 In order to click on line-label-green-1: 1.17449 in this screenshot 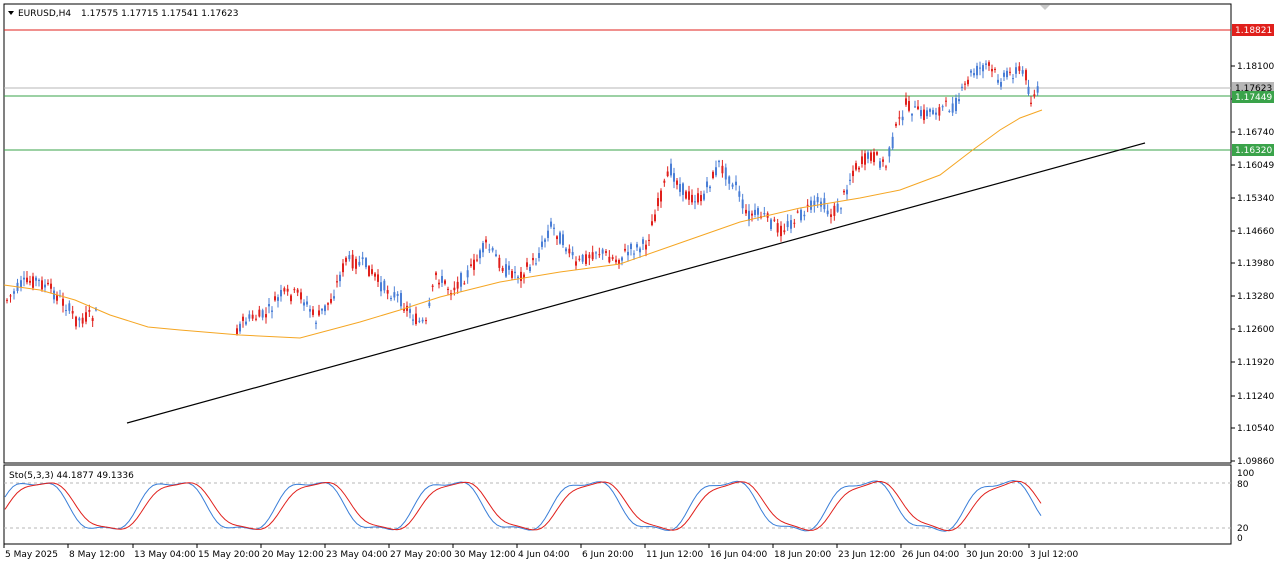, I will do `click(1253, 97)`.